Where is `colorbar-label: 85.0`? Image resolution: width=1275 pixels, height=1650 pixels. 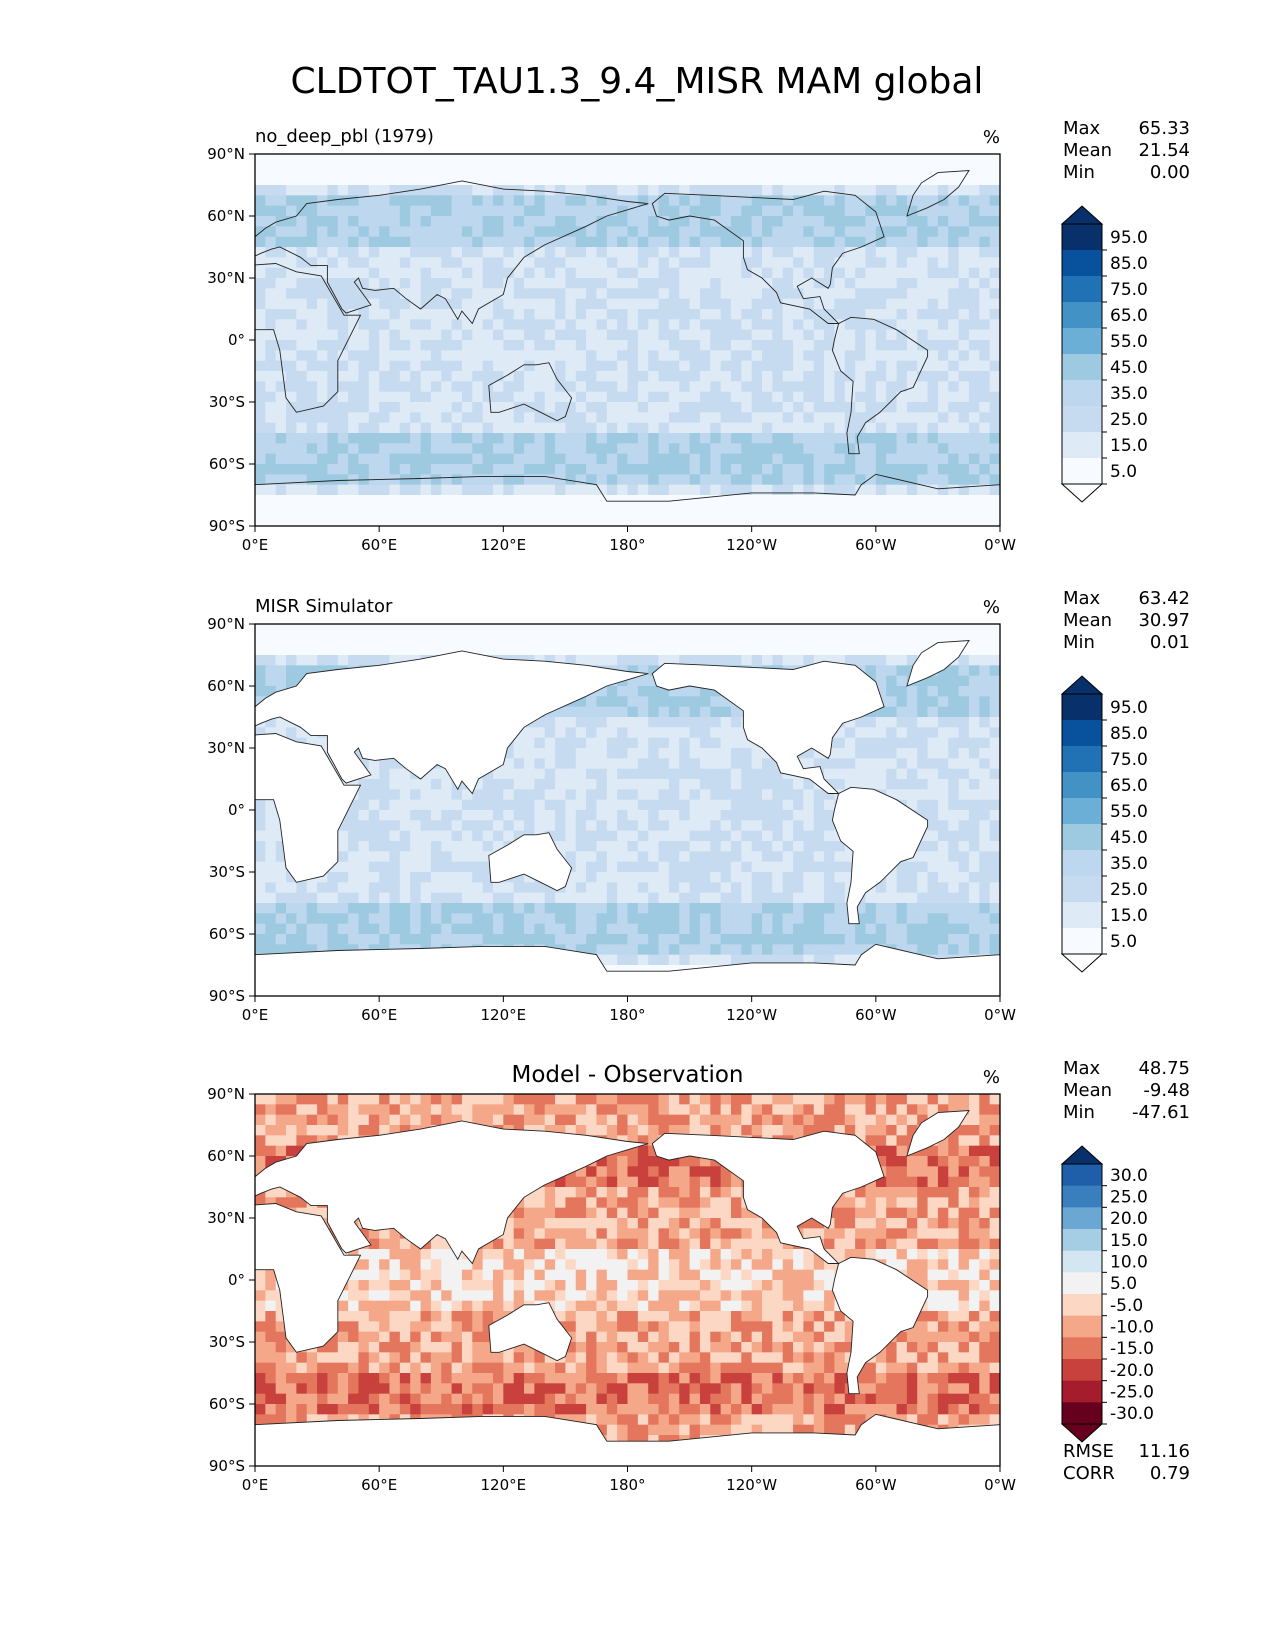
colorbar-label: 85.0 is located at coordinates (1129, 264).